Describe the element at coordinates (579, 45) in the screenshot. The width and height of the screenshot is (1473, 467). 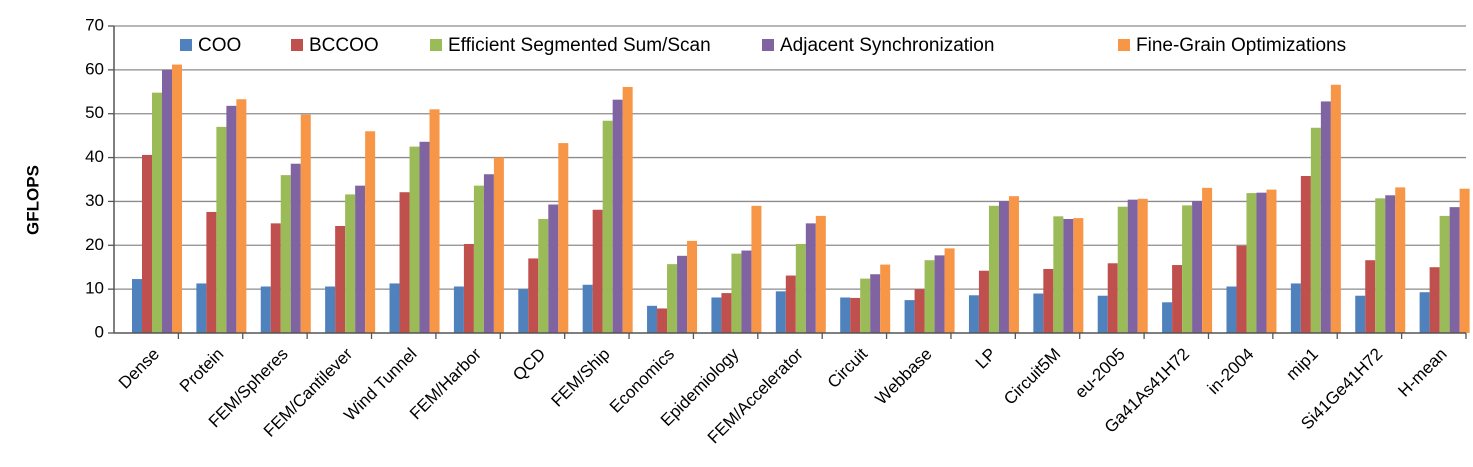
I see `legend-entry: Efficient Segmented Sum/Scan` at that location.